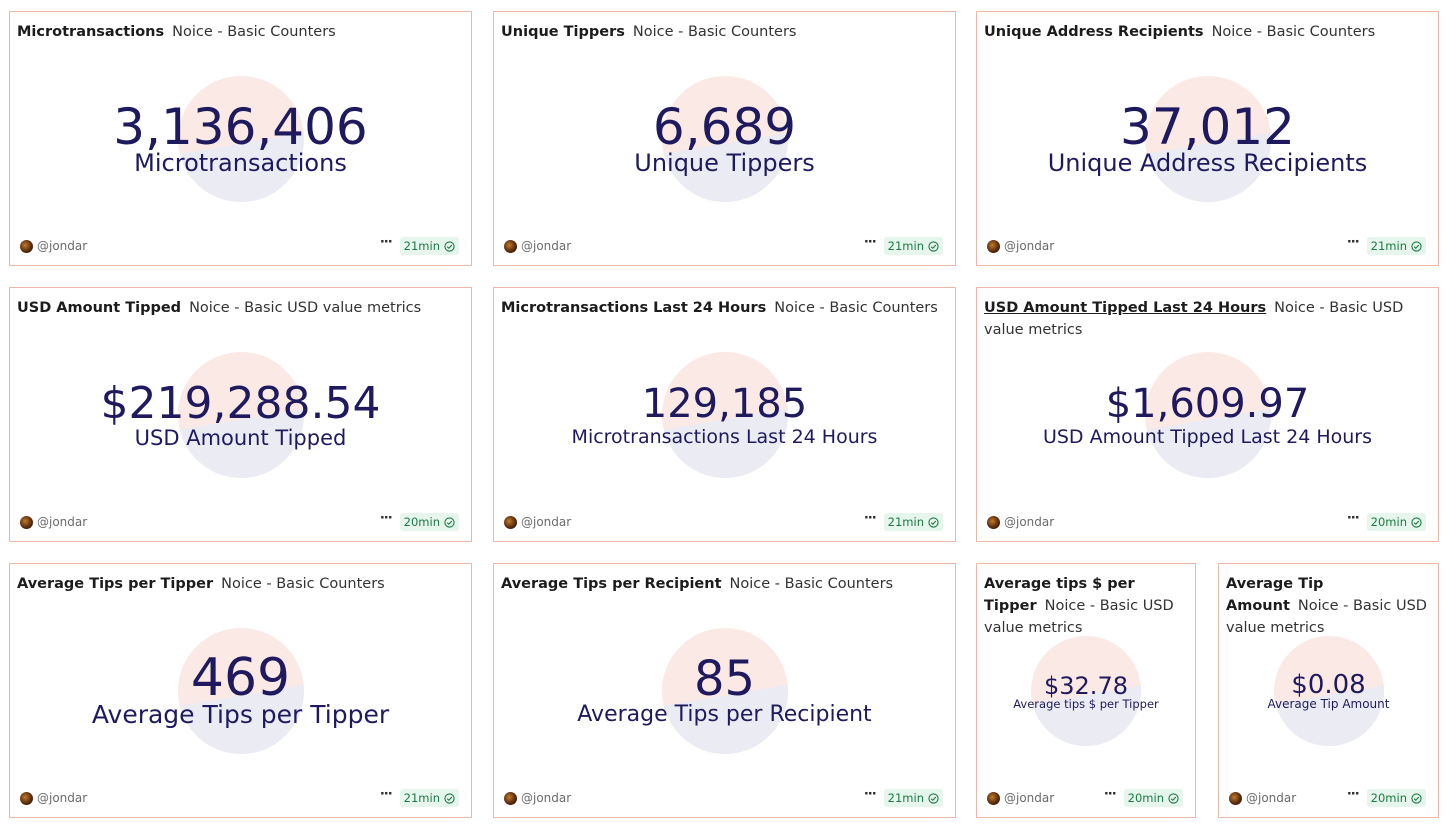 This screenshot has width=1456, height=836. What do you see at coordinates (1275, 595) in the screenshot?
I see `card-title: Average Tip Amount` at bounding box center [1275, 595].